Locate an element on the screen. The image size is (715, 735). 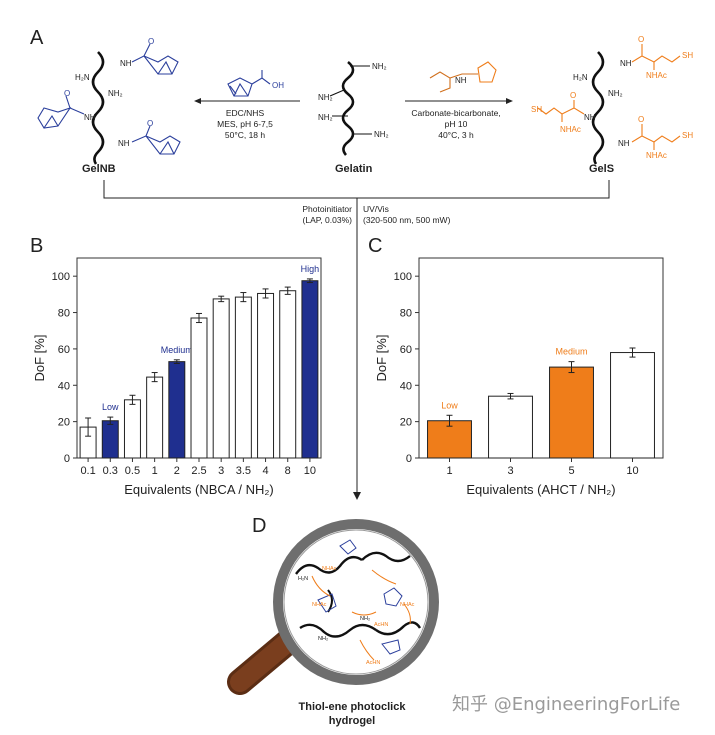
magnifier-handle is located at coordinates (265, 661).